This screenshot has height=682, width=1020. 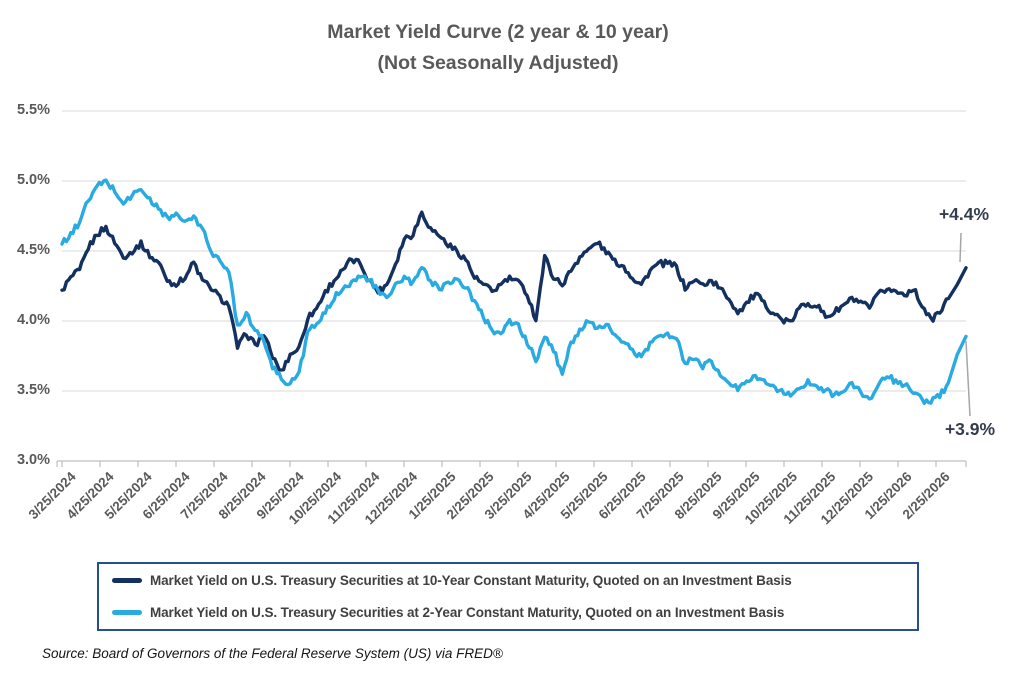 I want to click on end-value-annotation-10-year: +4.4%, so click(x=964, y=214).